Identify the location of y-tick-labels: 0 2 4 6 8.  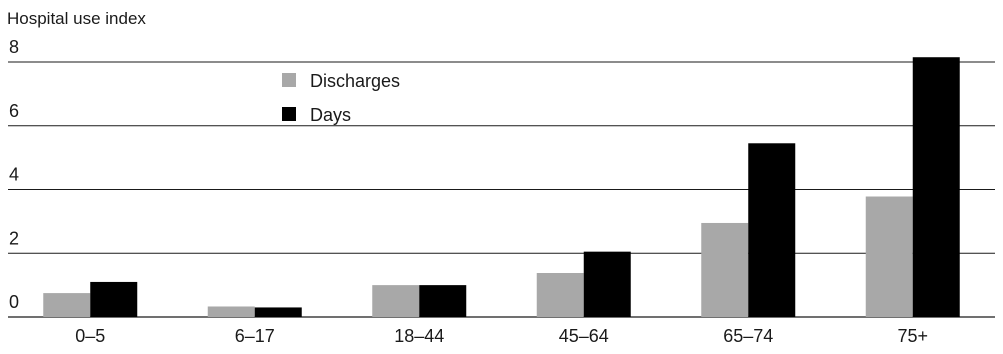
(14, 174).